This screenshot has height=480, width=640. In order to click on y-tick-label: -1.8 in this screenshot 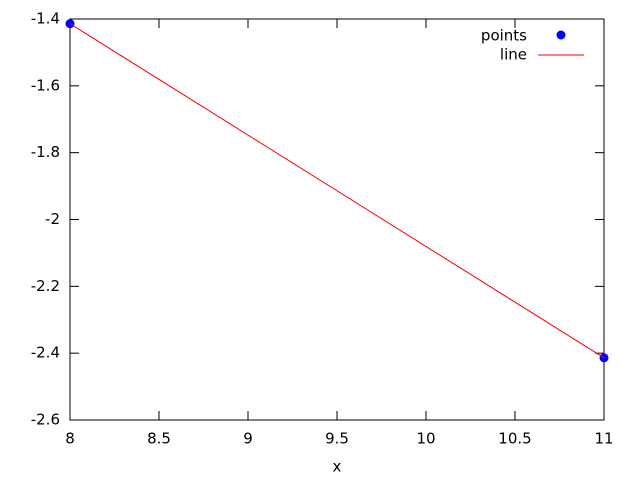, I will do `click(45, 152)`.